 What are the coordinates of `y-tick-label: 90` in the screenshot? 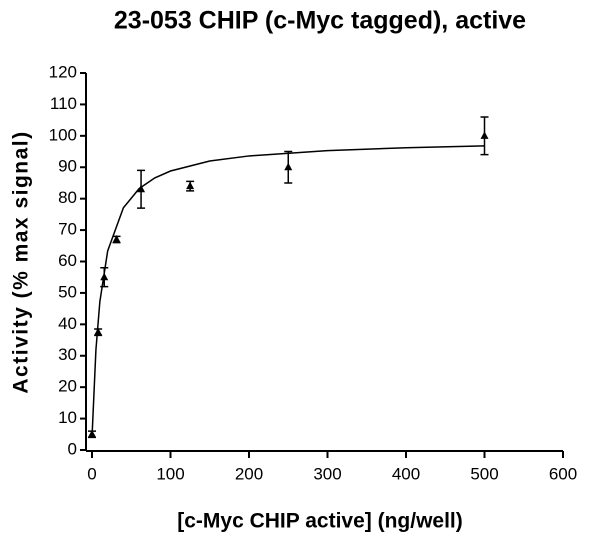 It's located at (67, 166).